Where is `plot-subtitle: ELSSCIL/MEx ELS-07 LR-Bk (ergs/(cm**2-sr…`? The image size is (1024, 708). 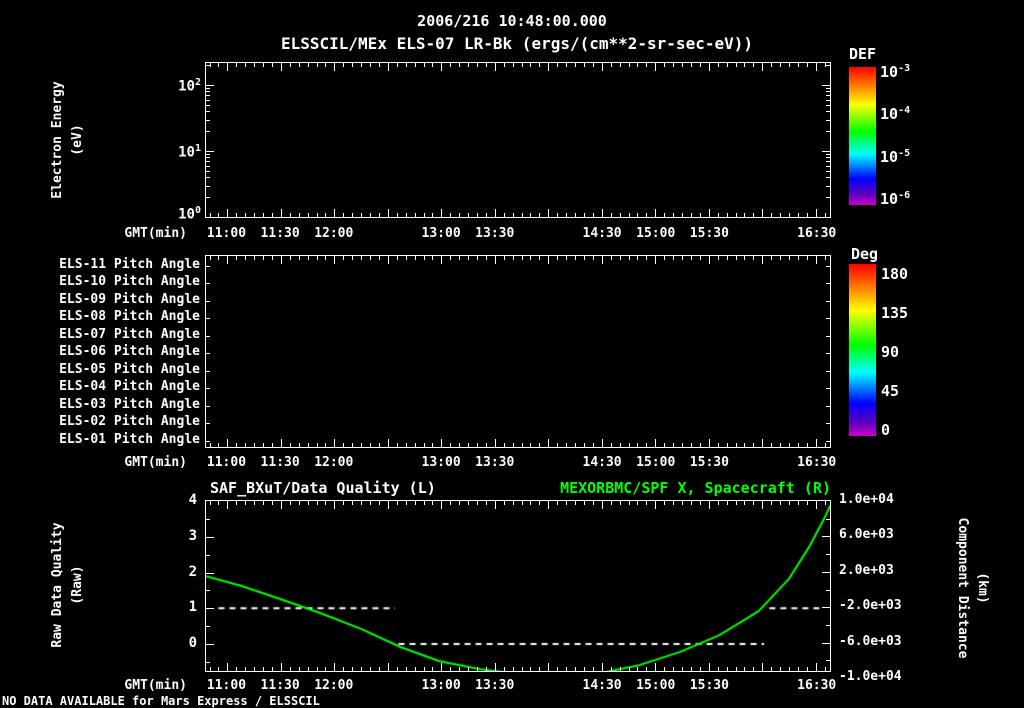 plot-subtitle: ELSSCIL/MEx ELS-07 LR-Bk (ergs/(cm**2-sr… is located at coordinates (516, 43).